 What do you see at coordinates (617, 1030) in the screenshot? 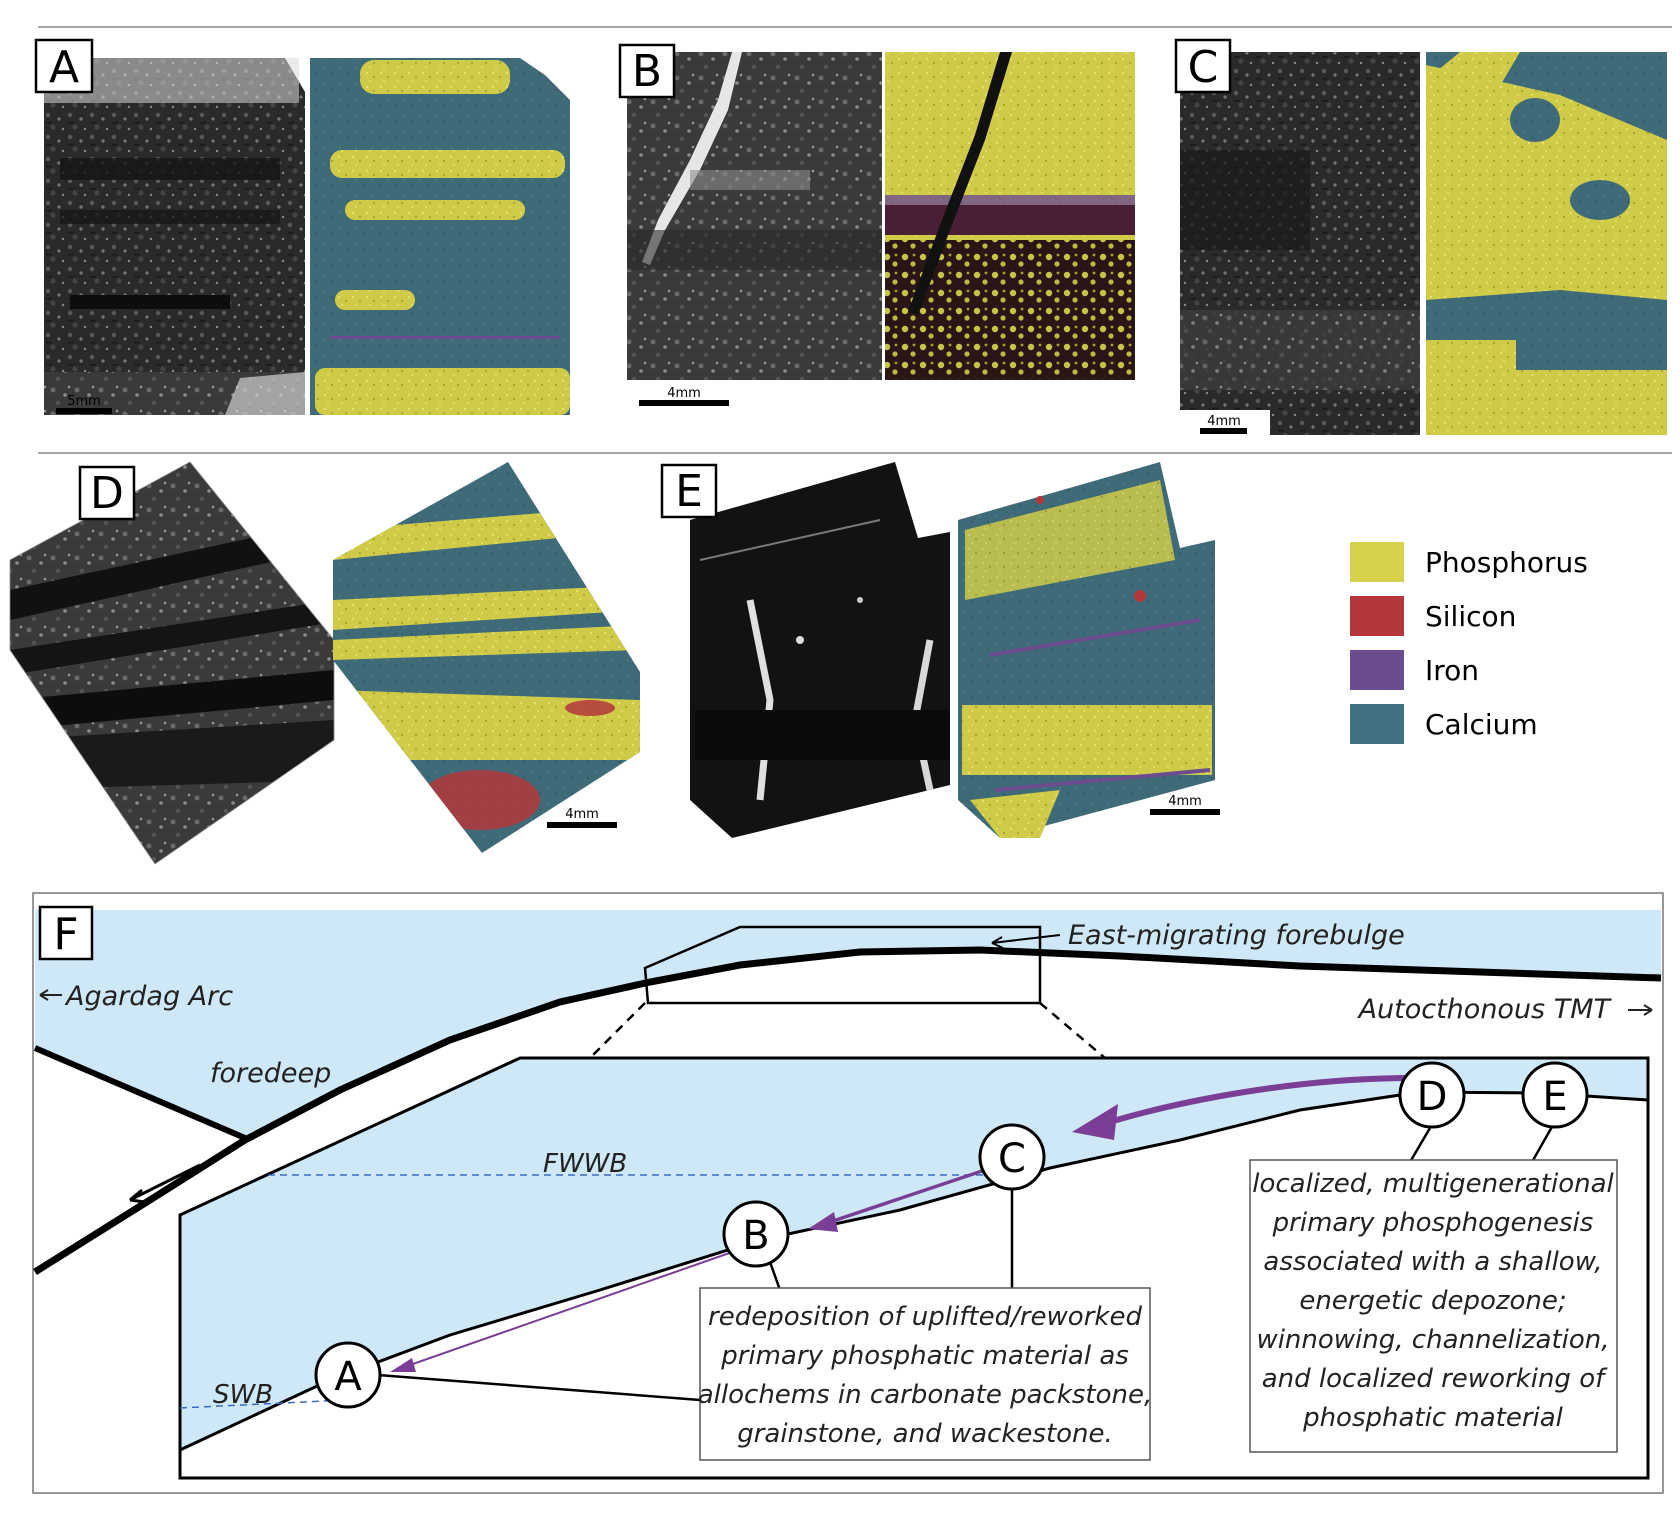
I see `zoom-line-left` at bounding box center [617, 1030].